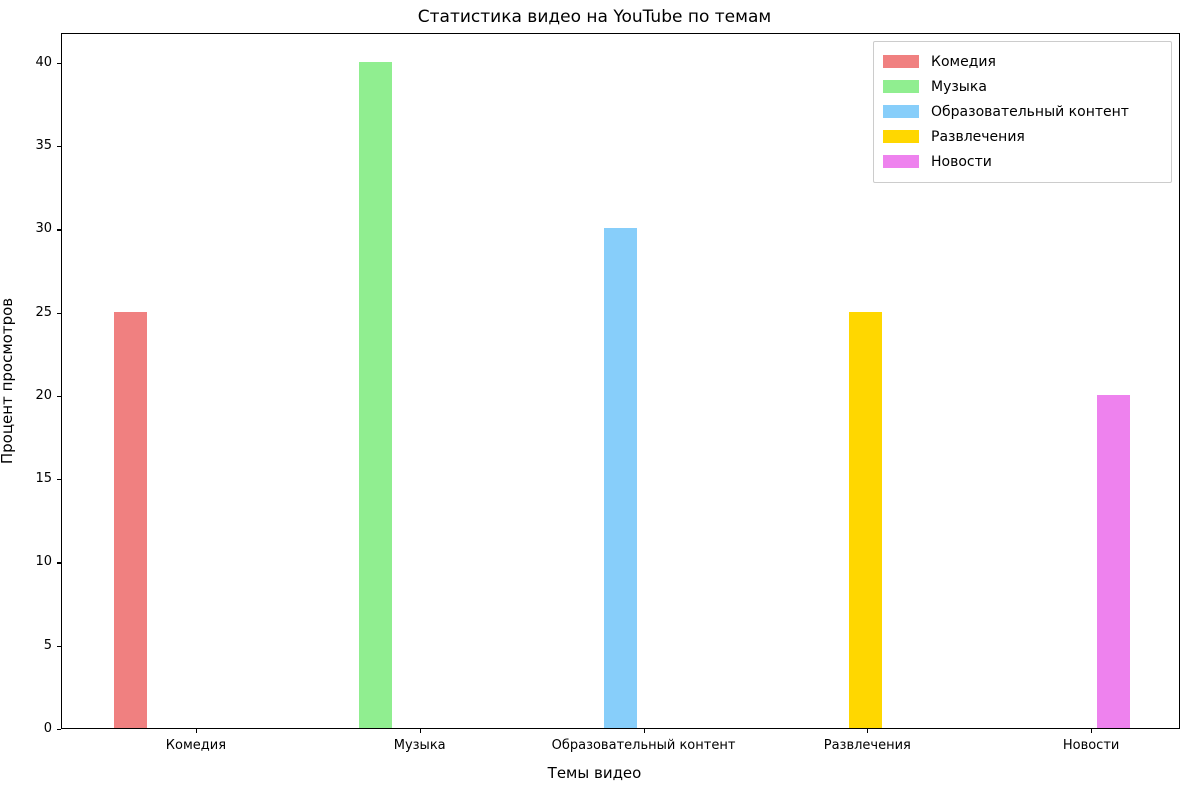  Describe the element at coordinates (978, 136) in the screenshot. I see `legend-label: Развлечения` at that location.